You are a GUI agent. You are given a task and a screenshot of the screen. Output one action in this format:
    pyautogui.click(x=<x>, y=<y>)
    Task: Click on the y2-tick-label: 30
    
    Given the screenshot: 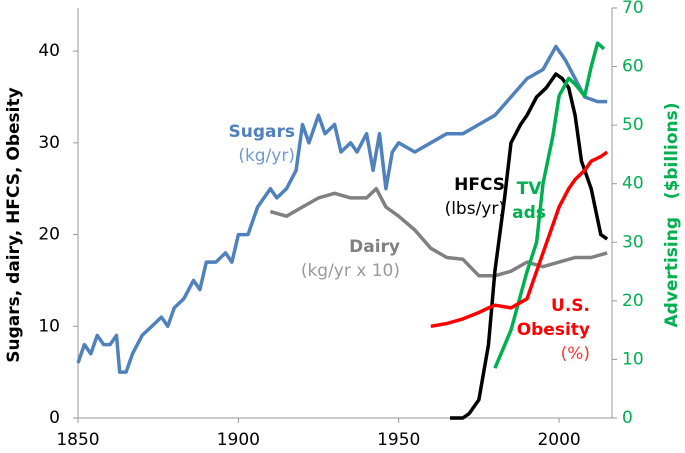 What is the action you would take?
    pyautogui.click(x=633, y=242)
    